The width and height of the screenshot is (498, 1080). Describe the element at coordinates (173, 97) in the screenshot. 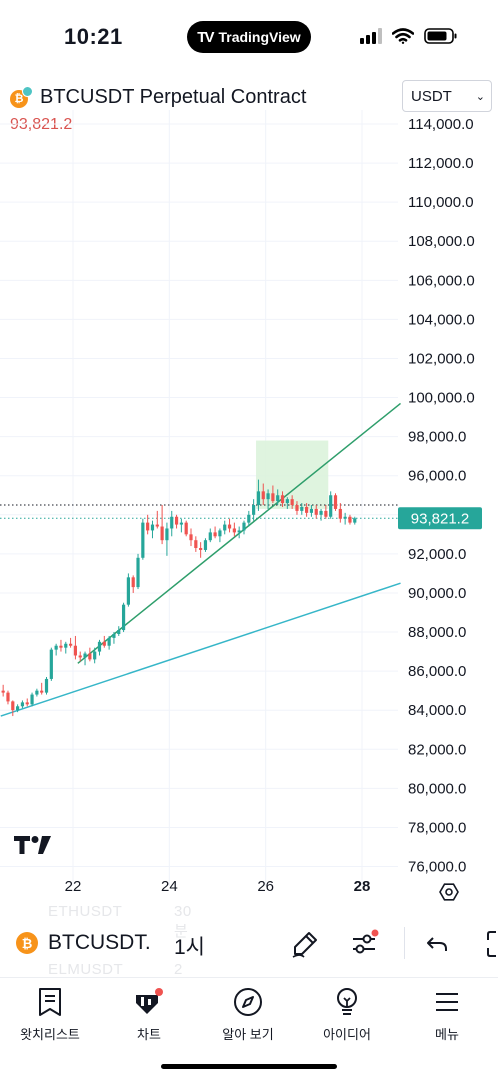

I see `symbol-title: BTCUSDT Perpetual Contract` at that location.